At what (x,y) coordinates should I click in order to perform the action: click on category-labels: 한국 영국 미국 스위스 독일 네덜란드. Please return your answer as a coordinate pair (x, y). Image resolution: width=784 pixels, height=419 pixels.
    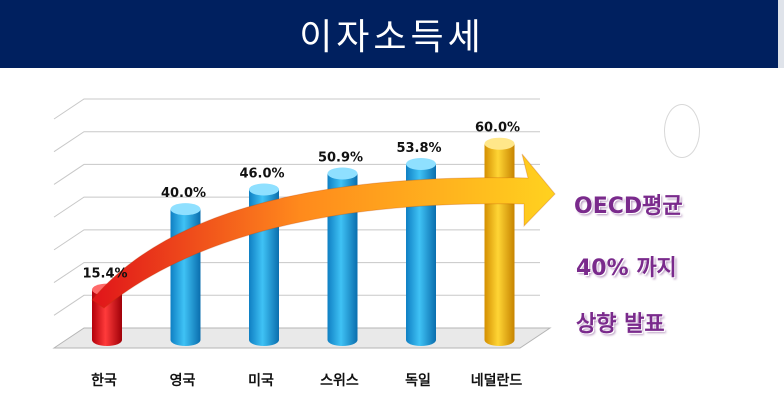
    Looking at the image, I should click on (306, 380).